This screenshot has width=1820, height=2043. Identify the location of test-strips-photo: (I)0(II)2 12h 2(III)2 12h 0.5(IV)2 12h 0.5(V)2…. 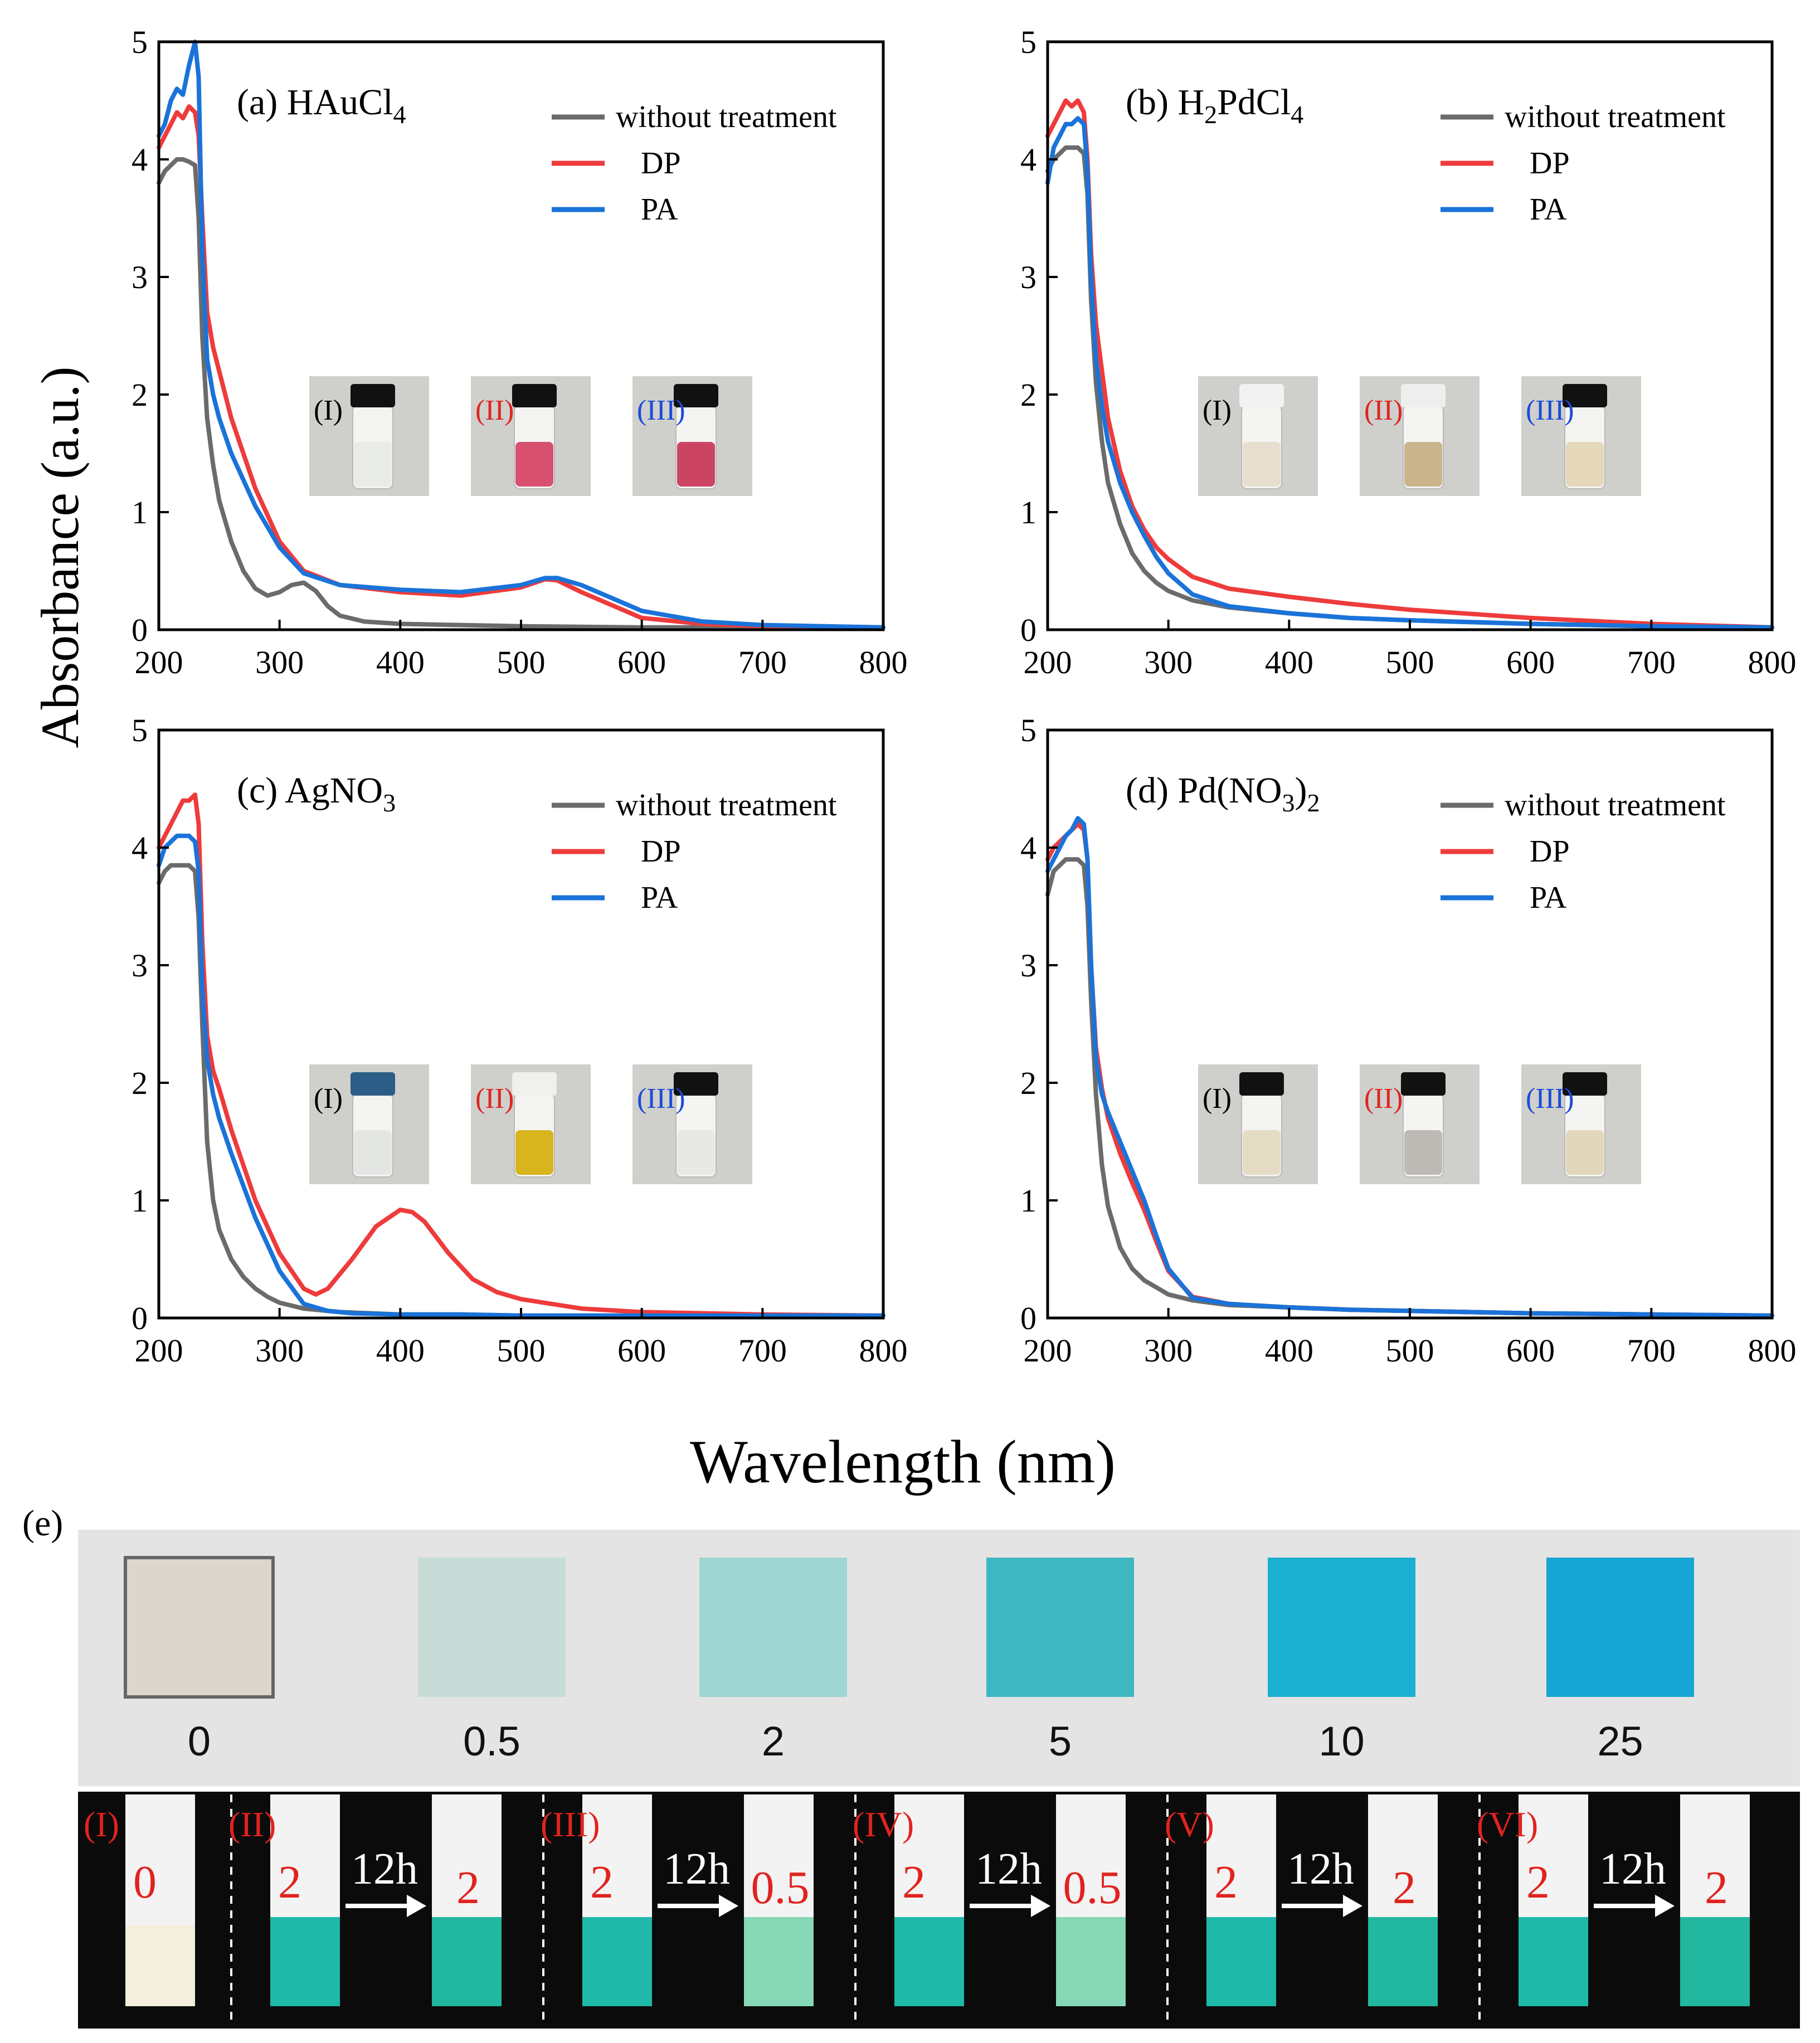
(939, 1910).